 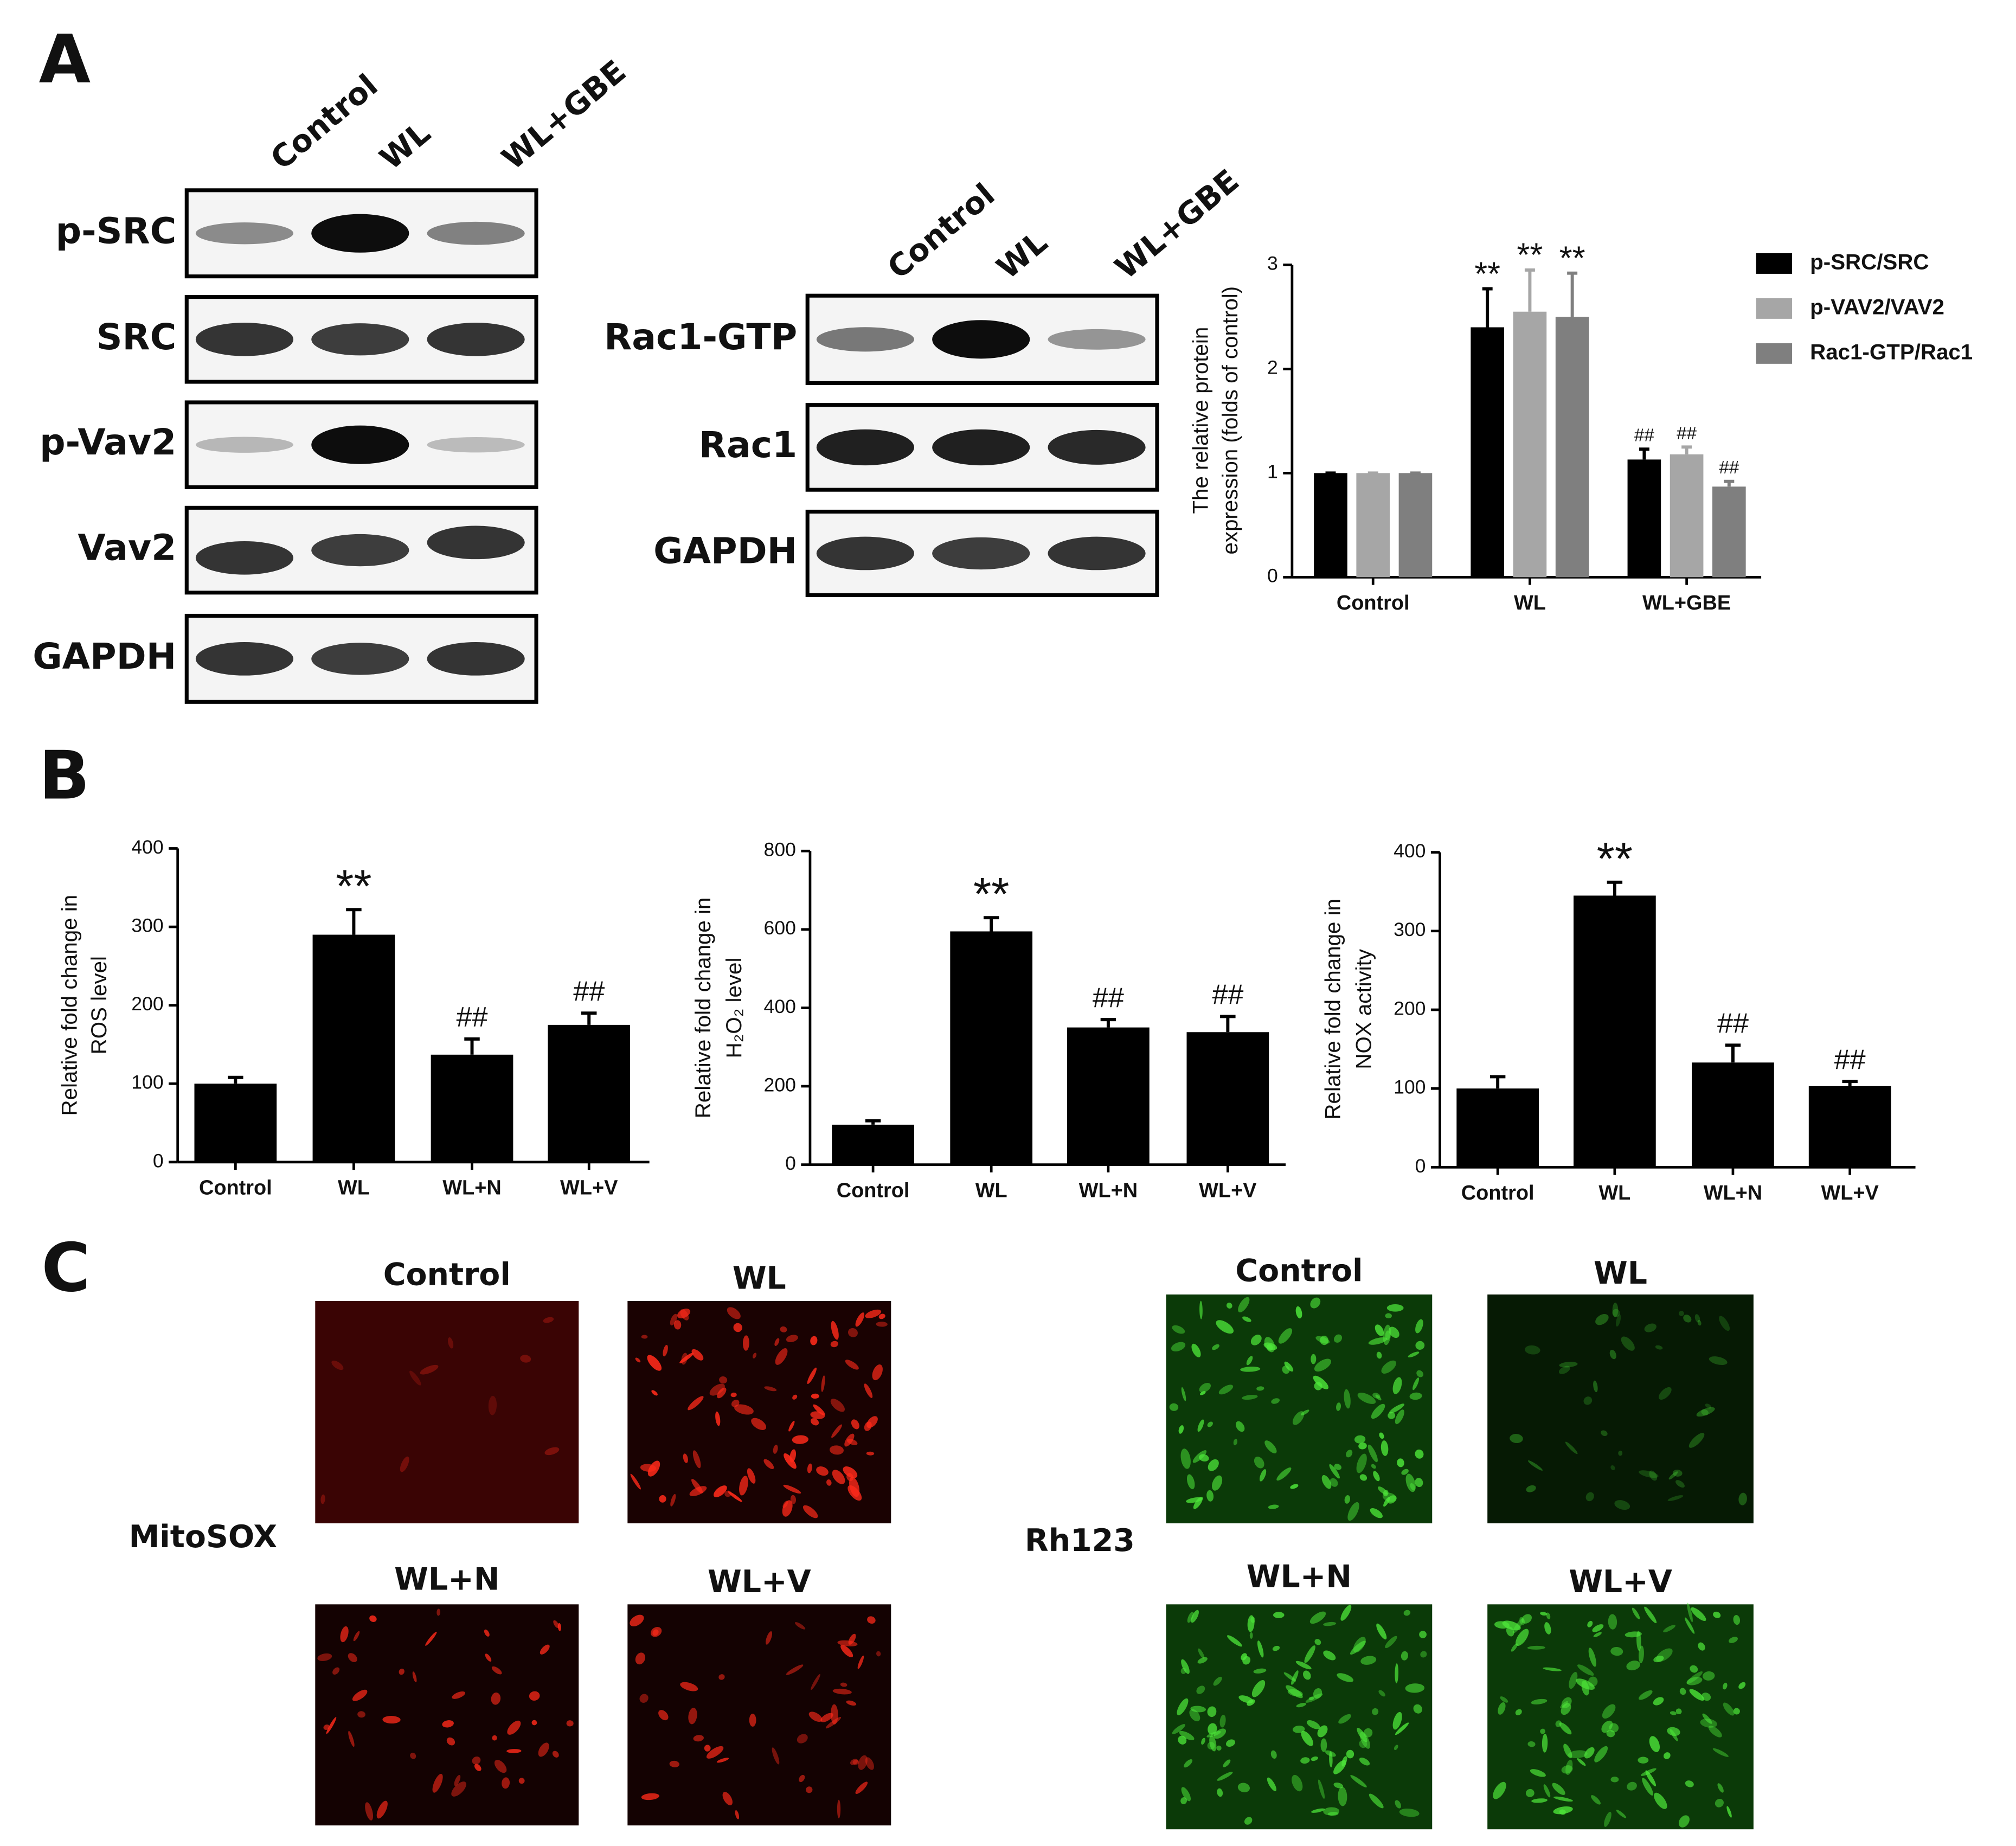 What do you see at coordinates (725, 551) in the screenshot?
I see `blot-label: GAPDH` at bounding box center [725, 551].